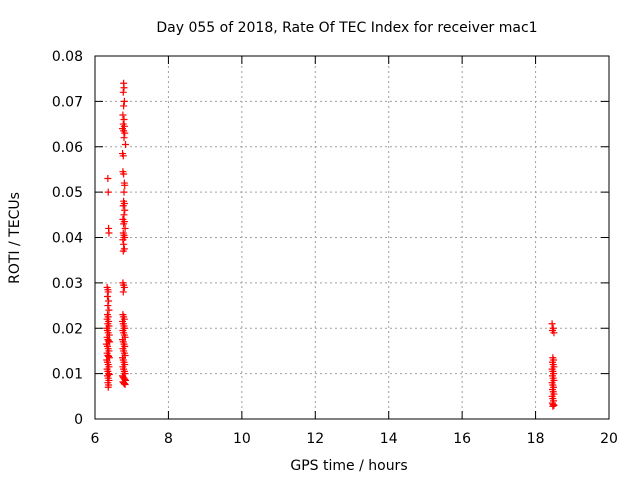 Image resolution: width=640 pixels, height=480 pixels. What do you see at coordinates (462, 439) in the screenshot?
I see `x-tick-label: 16` at bounding box center [462, 439].